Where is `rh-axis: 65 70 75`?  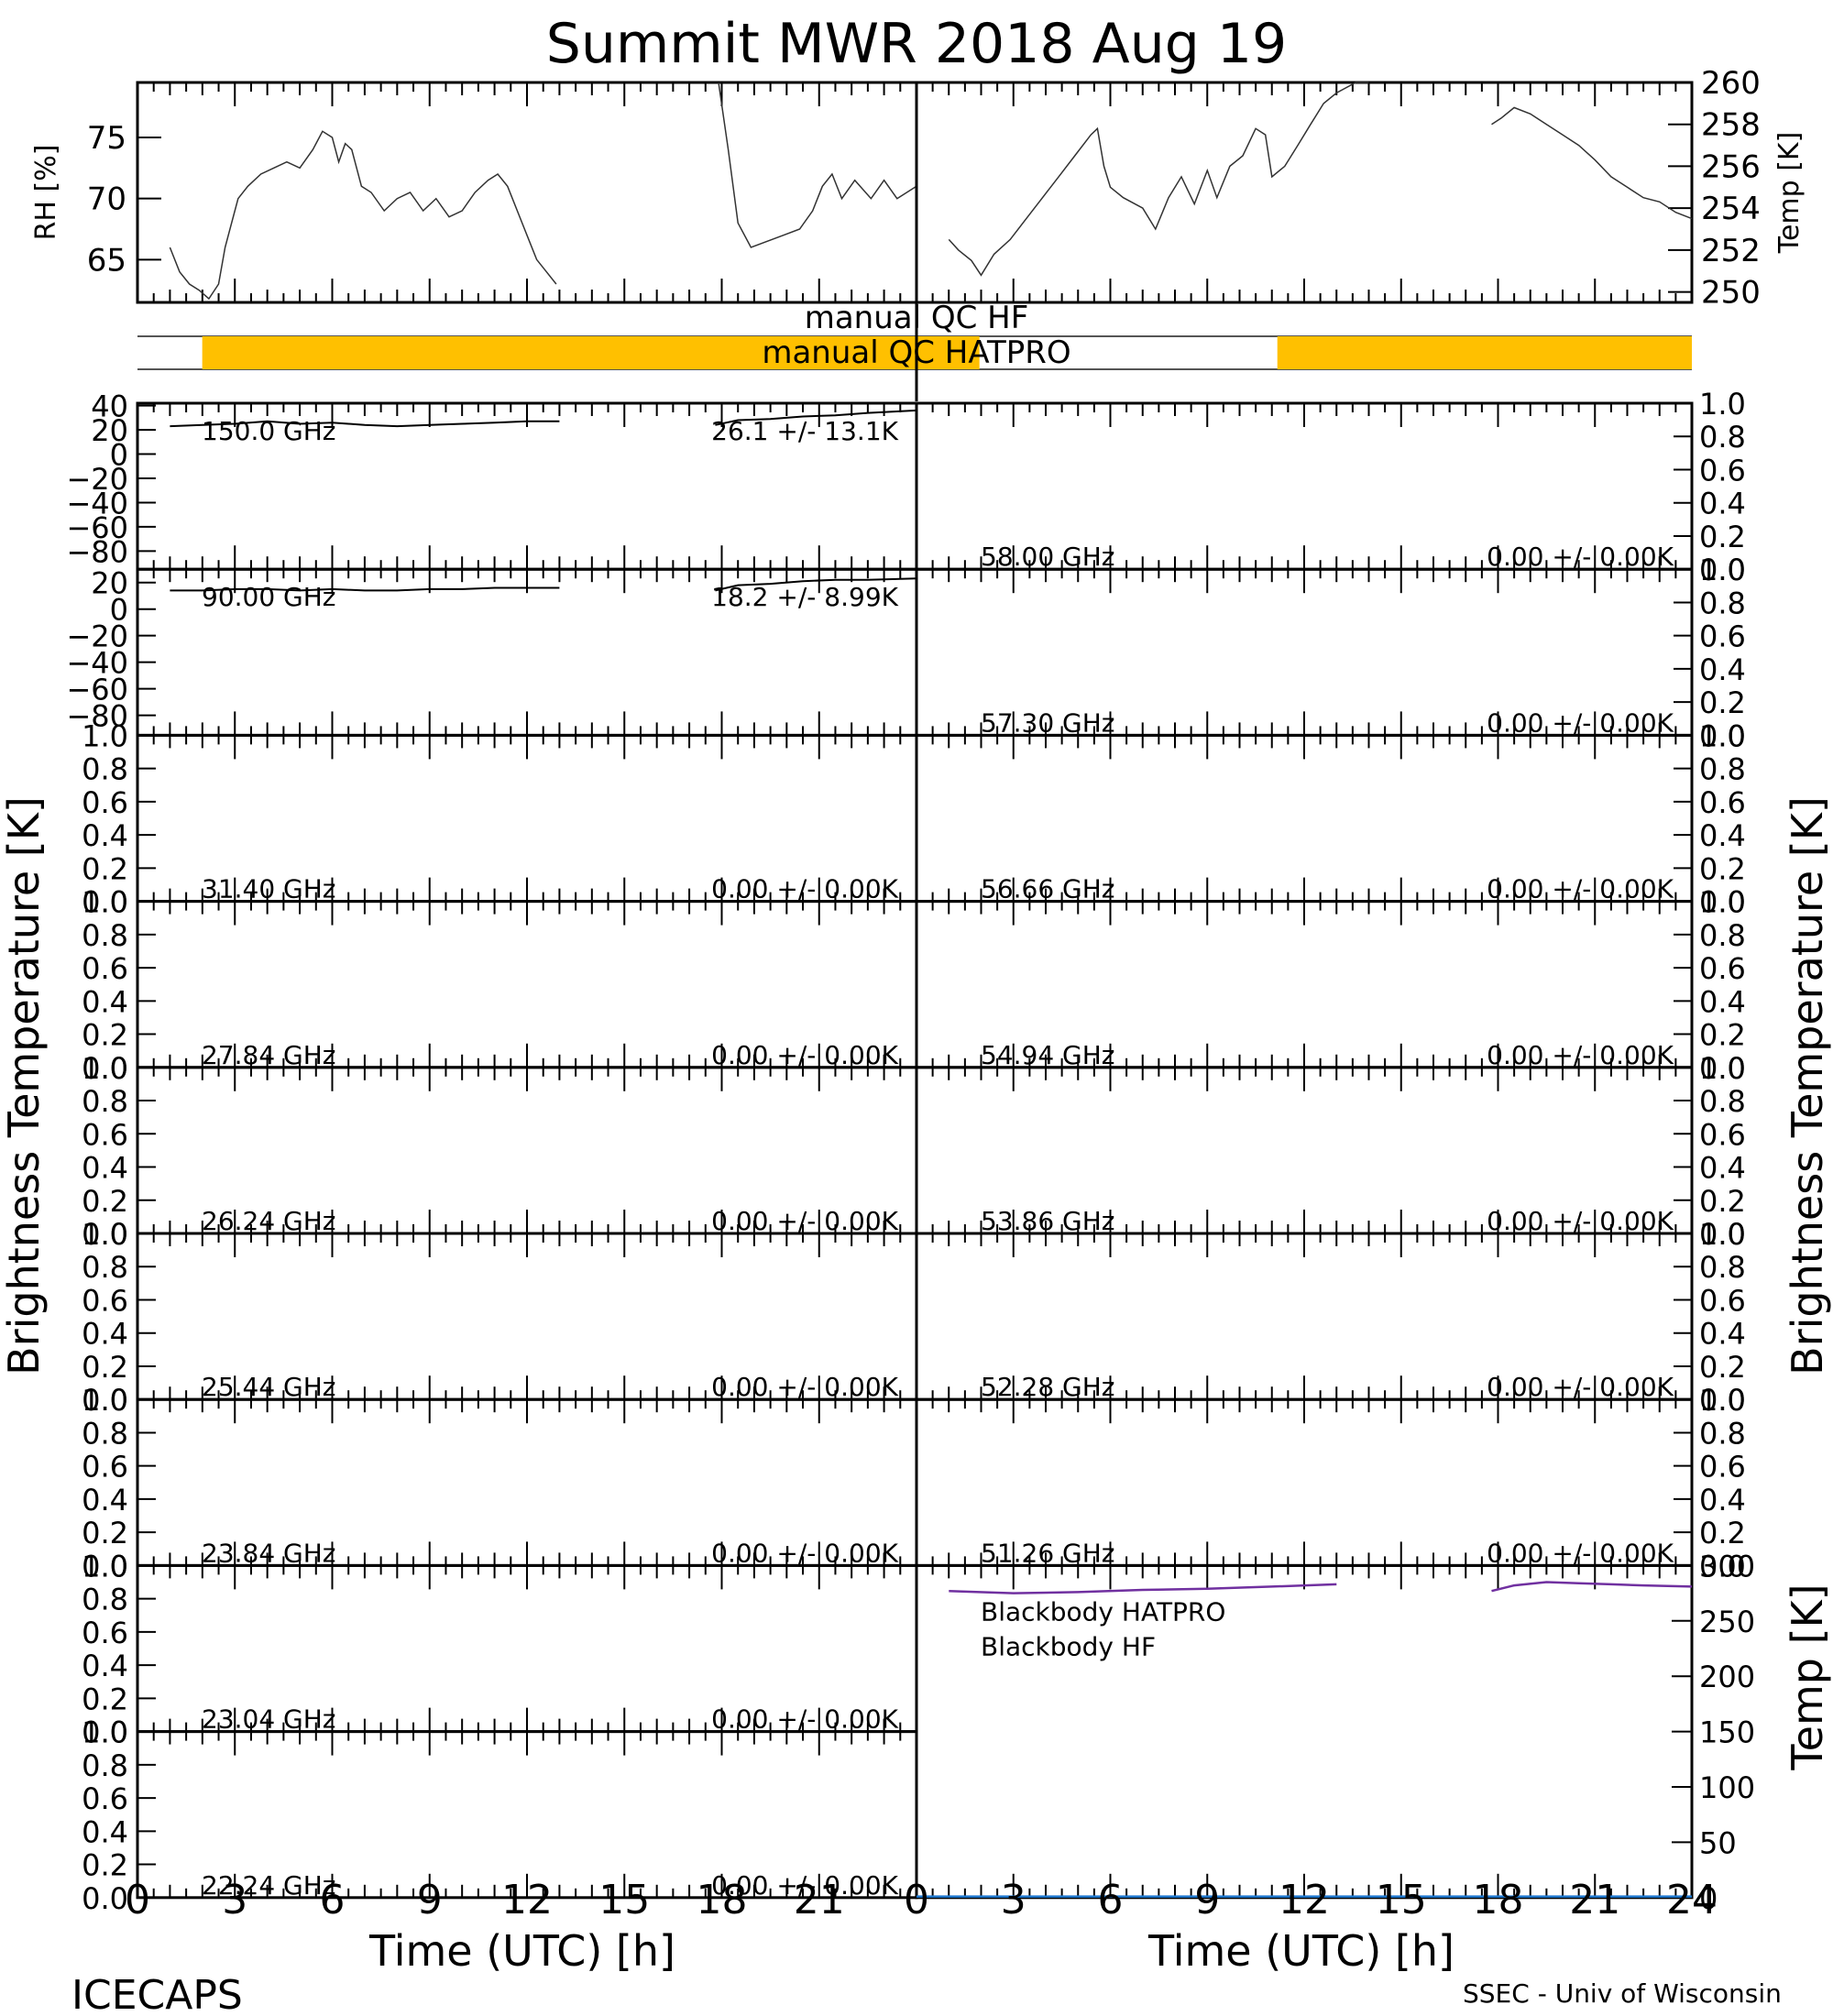
rh-axis: 65 70 75 is located at coordinates (124, 199).